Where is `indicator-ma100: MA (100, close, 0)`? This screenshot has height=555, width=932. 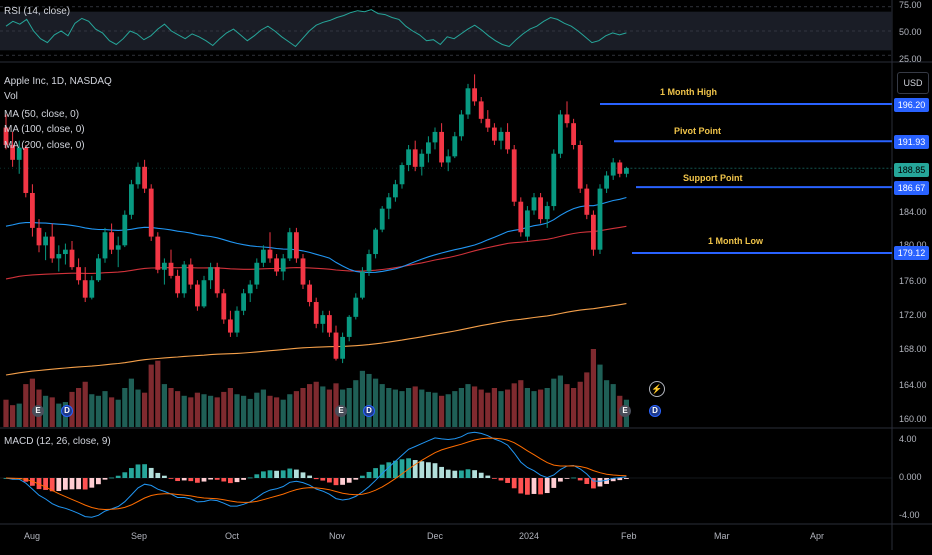 indicator-ma100: MA (100, close, 0) is located at coordinates (44, 129).